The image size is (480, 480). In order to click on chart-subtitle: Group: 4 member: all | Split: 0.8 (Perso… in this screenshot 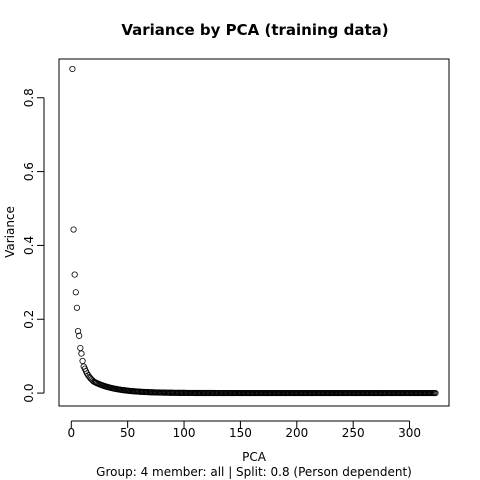, I will do `click(254, 472)`.